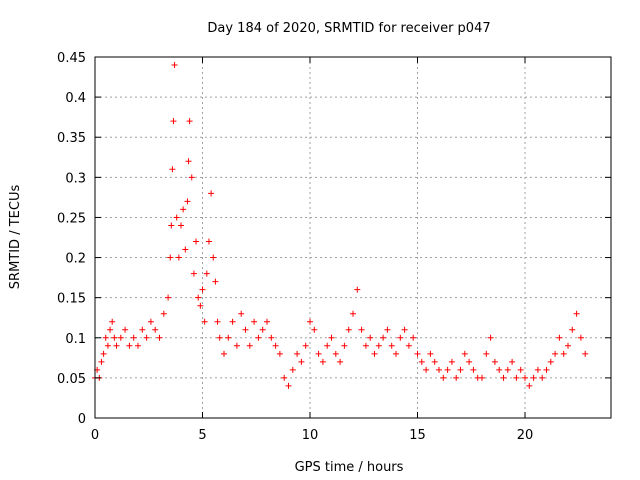 The image size is (640, 480). What do you see at coordinates (75, 178) in the screenshot?
I see `y-tick-label: 0.3` at bounding box center [75, 178].